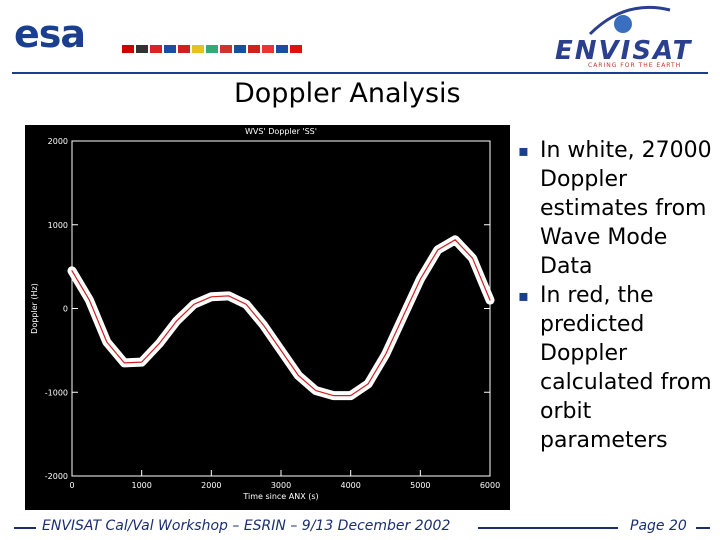 The height and width of the screenshot is (540, 720). Describe the element at coordinates (281, 485) in the screenshot. I see `x-tick-label: 3000` at that location.